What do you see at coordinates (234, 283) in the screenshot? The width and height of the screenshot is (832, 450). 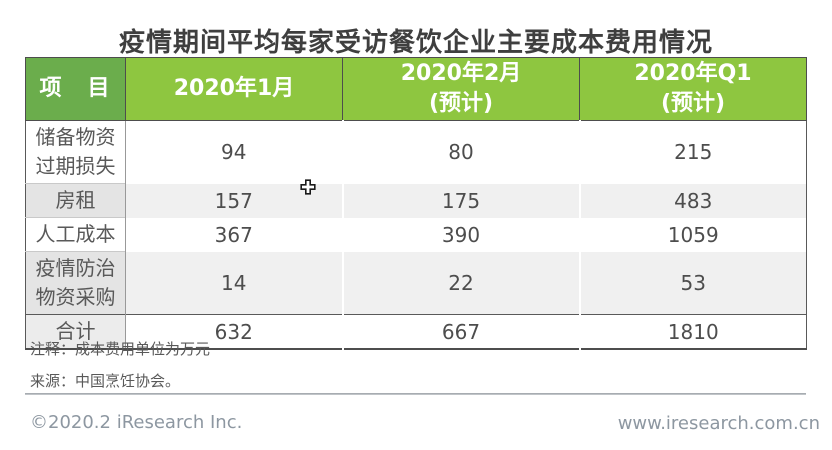 I see `cell-jan: 14` at bounding box center [234, 283].